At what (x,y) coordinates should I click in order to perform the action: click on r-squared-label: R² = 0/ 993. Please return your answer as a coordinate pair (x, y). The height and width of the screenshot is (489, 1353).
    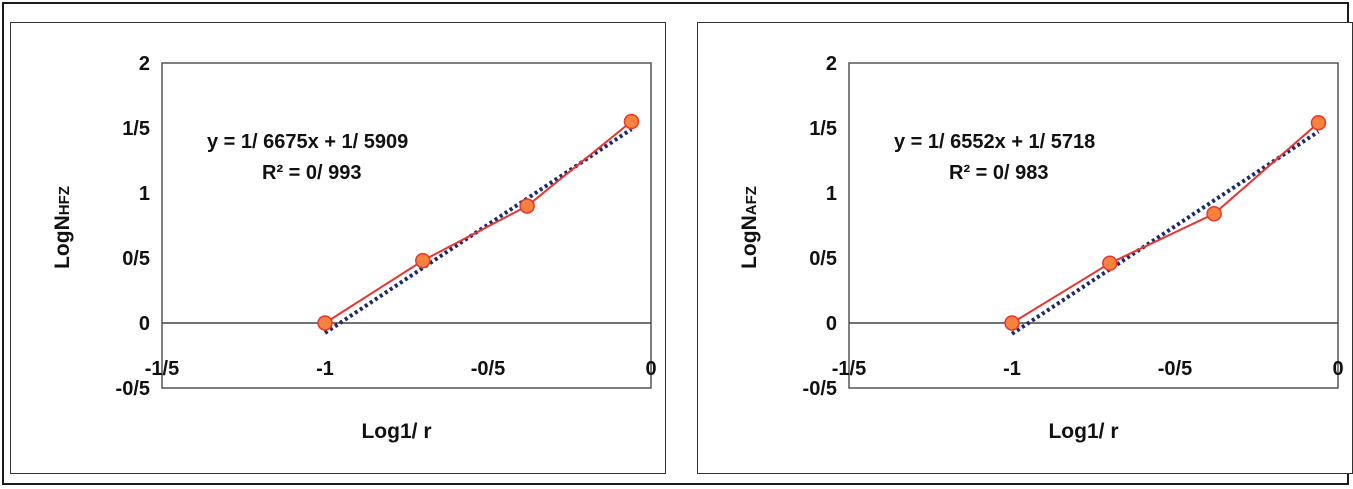
    Looking at the image, I should click on (312, 173).